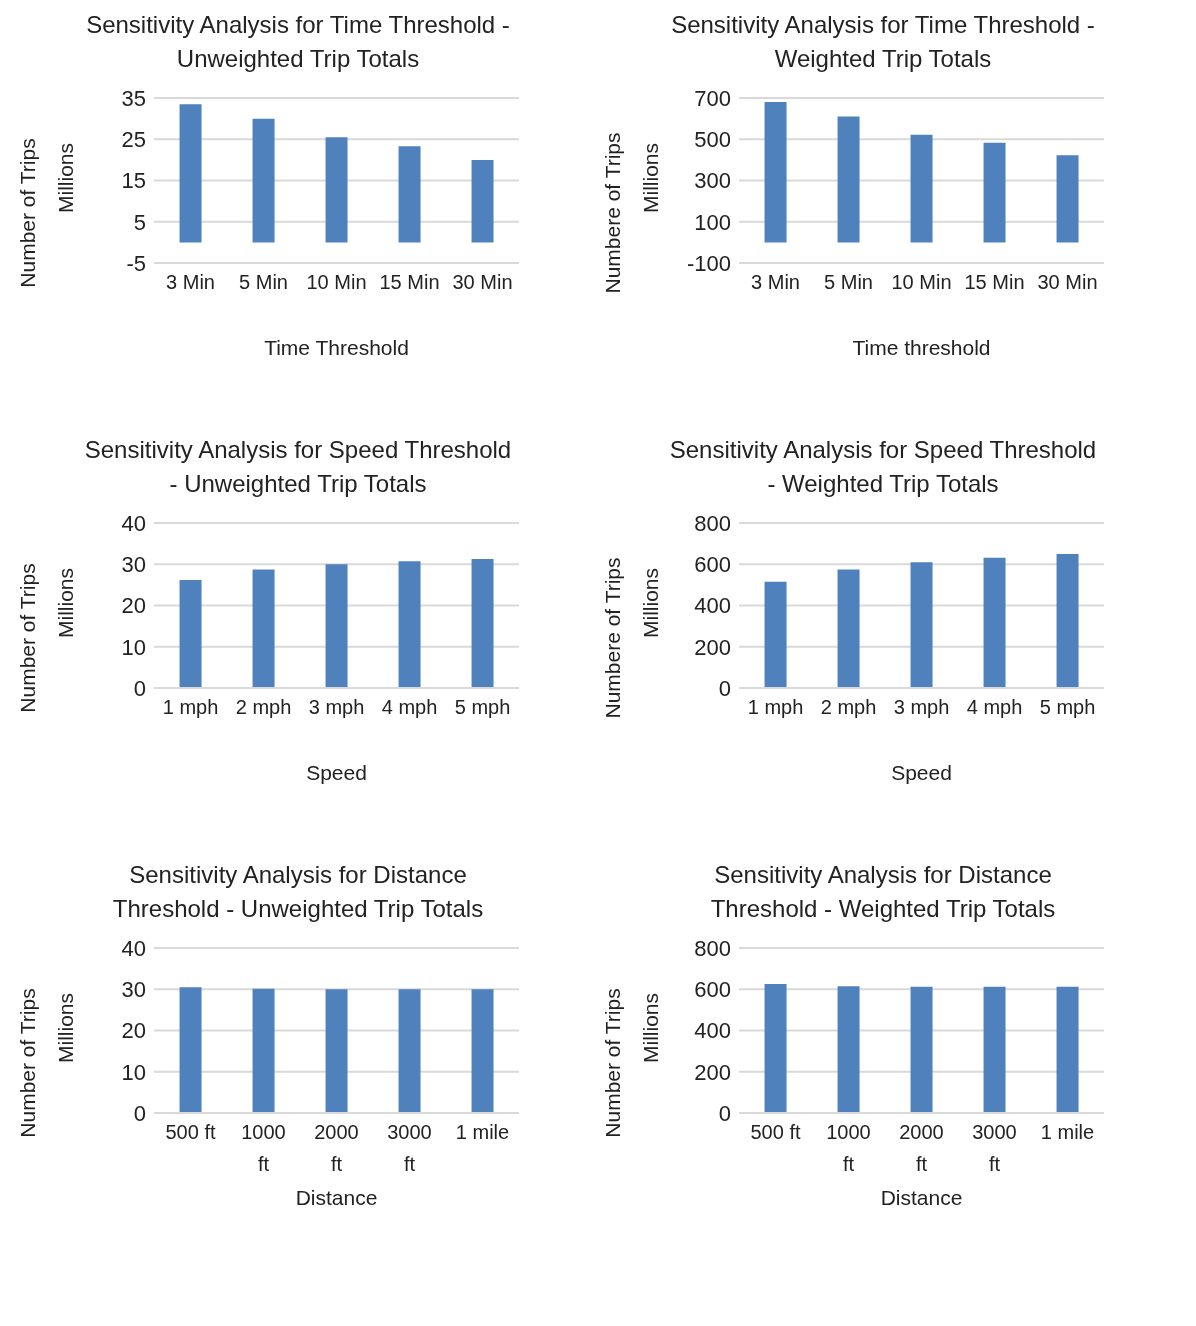 Image resolution: width=1196 pixels, height=1326 pixels. I want to click on chart-title: Sensitivity Analysis for Distance Threshold - Weighted Trip Totals, so click(883, 891).